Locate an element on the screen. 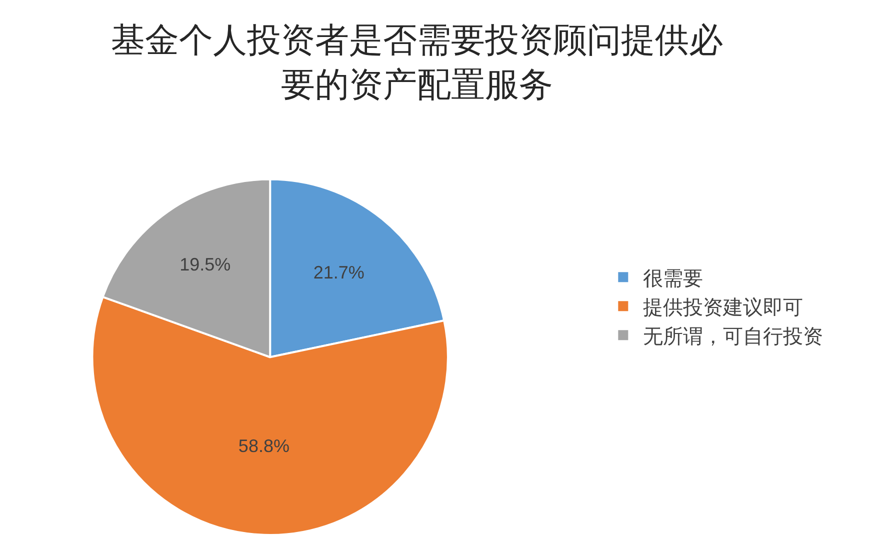 The image size is (887, 547). legend-label: 很需要 is located at coordinates (673, 278).